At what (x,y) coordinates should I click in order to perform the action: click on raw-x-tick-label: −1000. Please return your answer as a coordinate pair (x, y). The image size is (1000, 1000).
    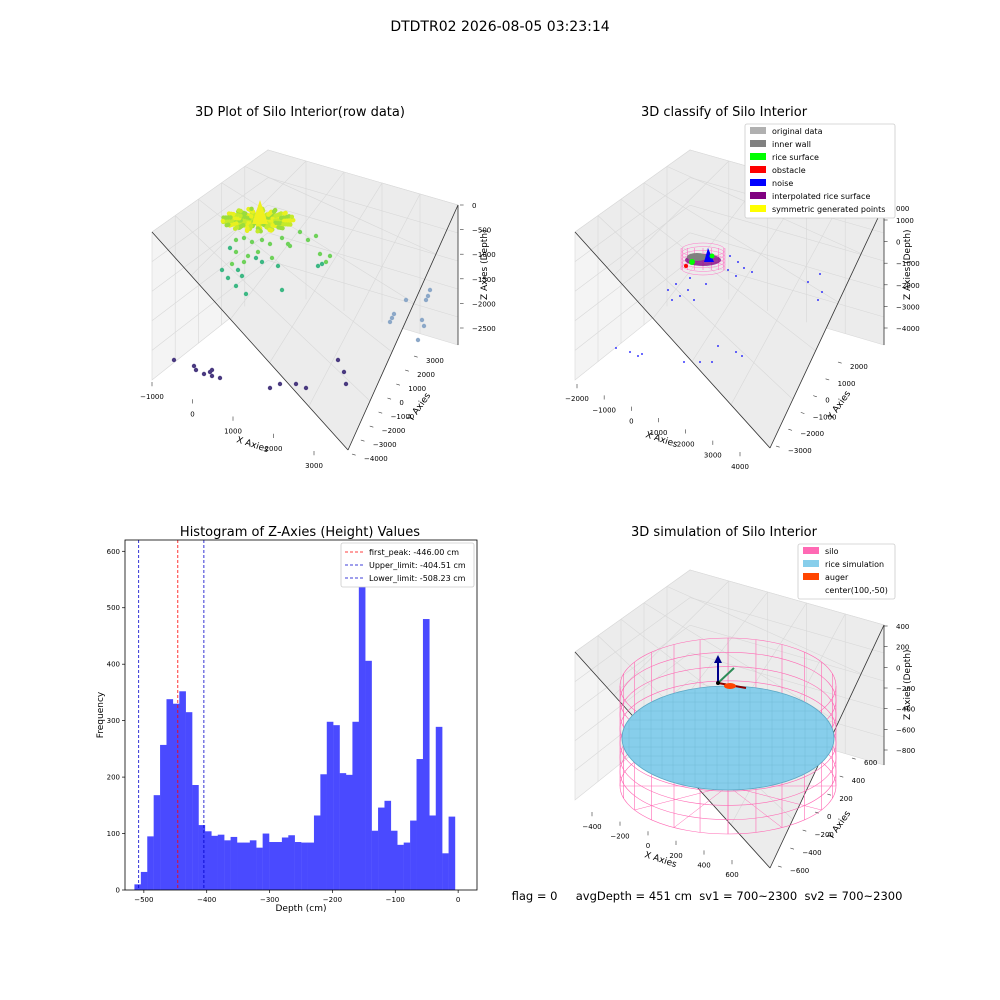
    Looking at the image, I should click on (152, 397).